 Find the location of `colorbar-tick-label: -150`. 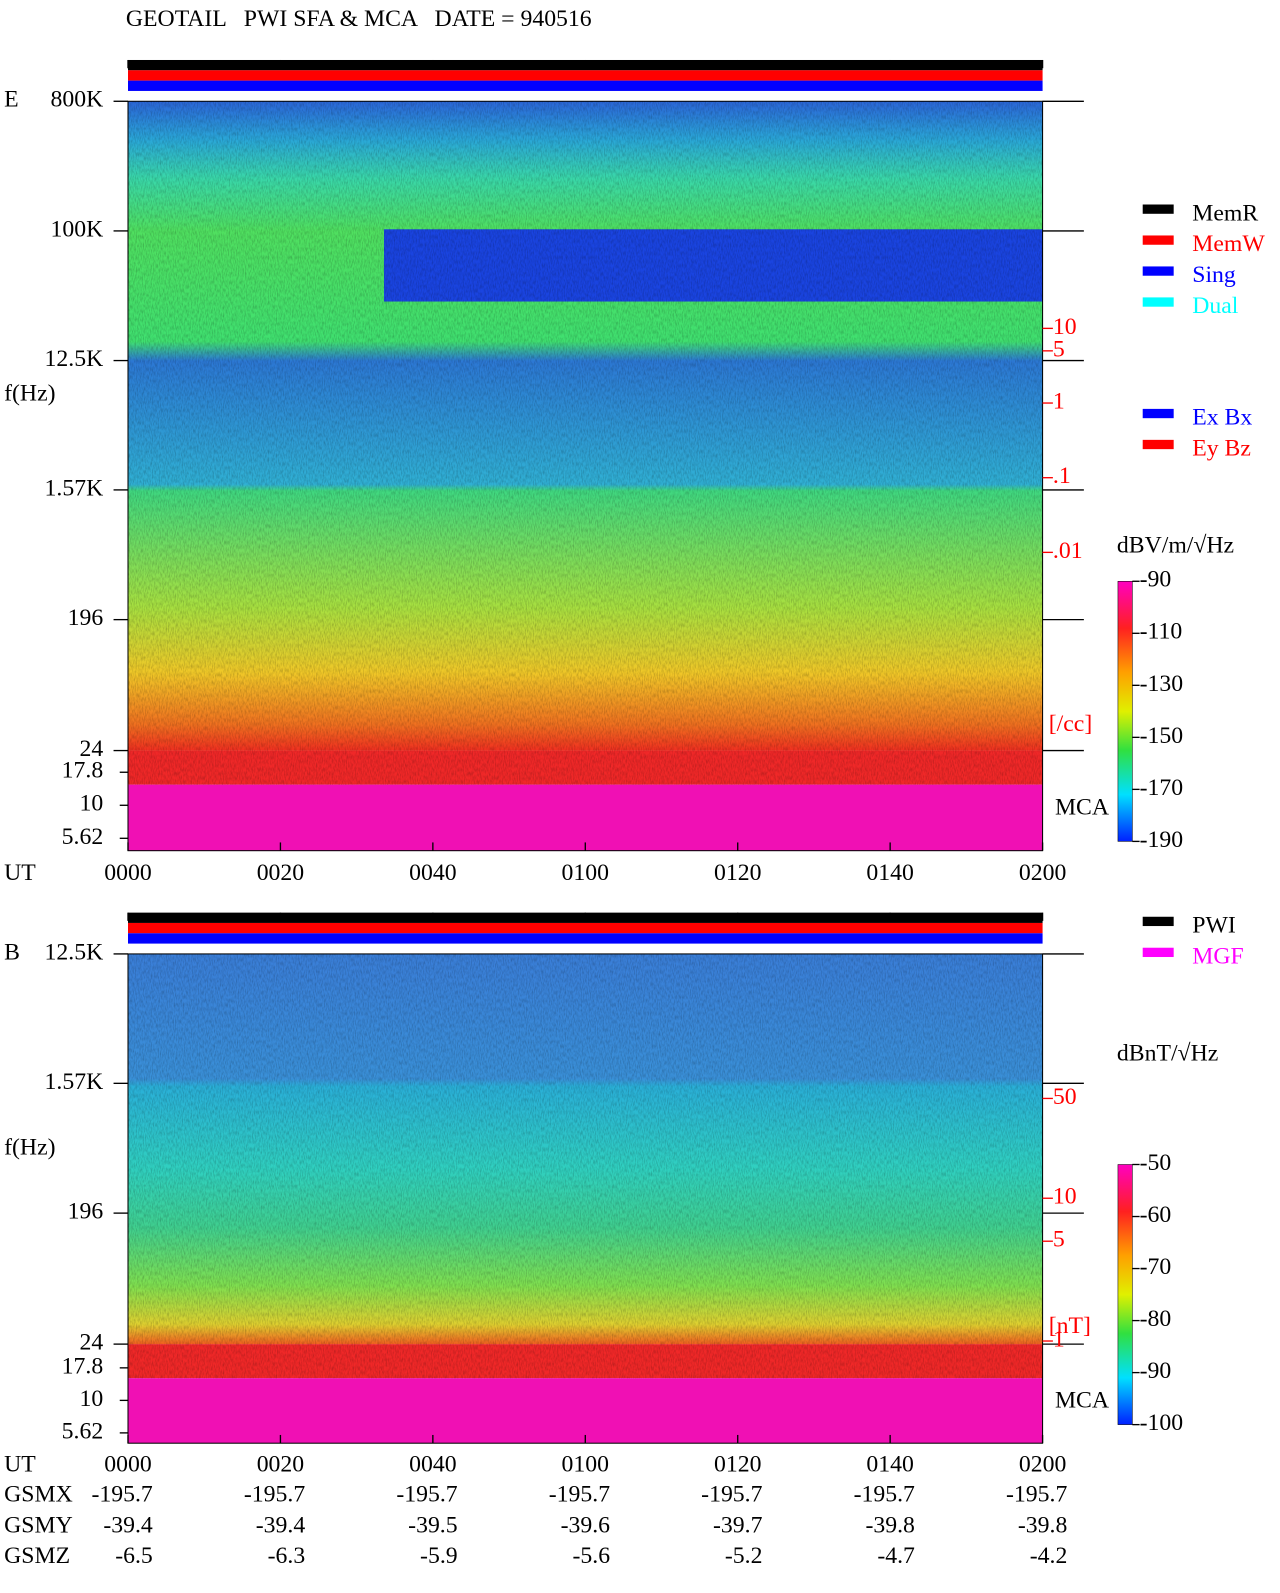

colorbar-tick-label: -150 is located at coordinates (1162, 736).